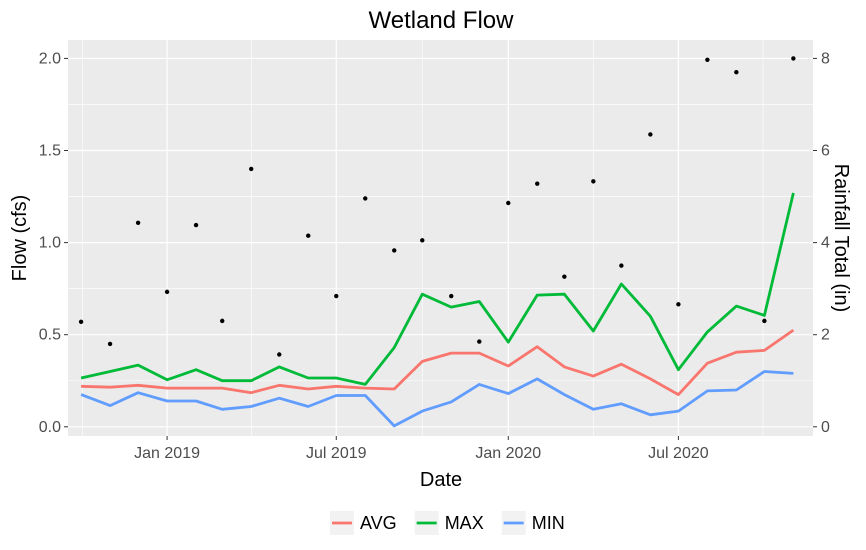 The image size is (866, 550). Describe the element at coordinates (464, 523) in the screenshot. I see `legend-label-max: MAX` at that location.